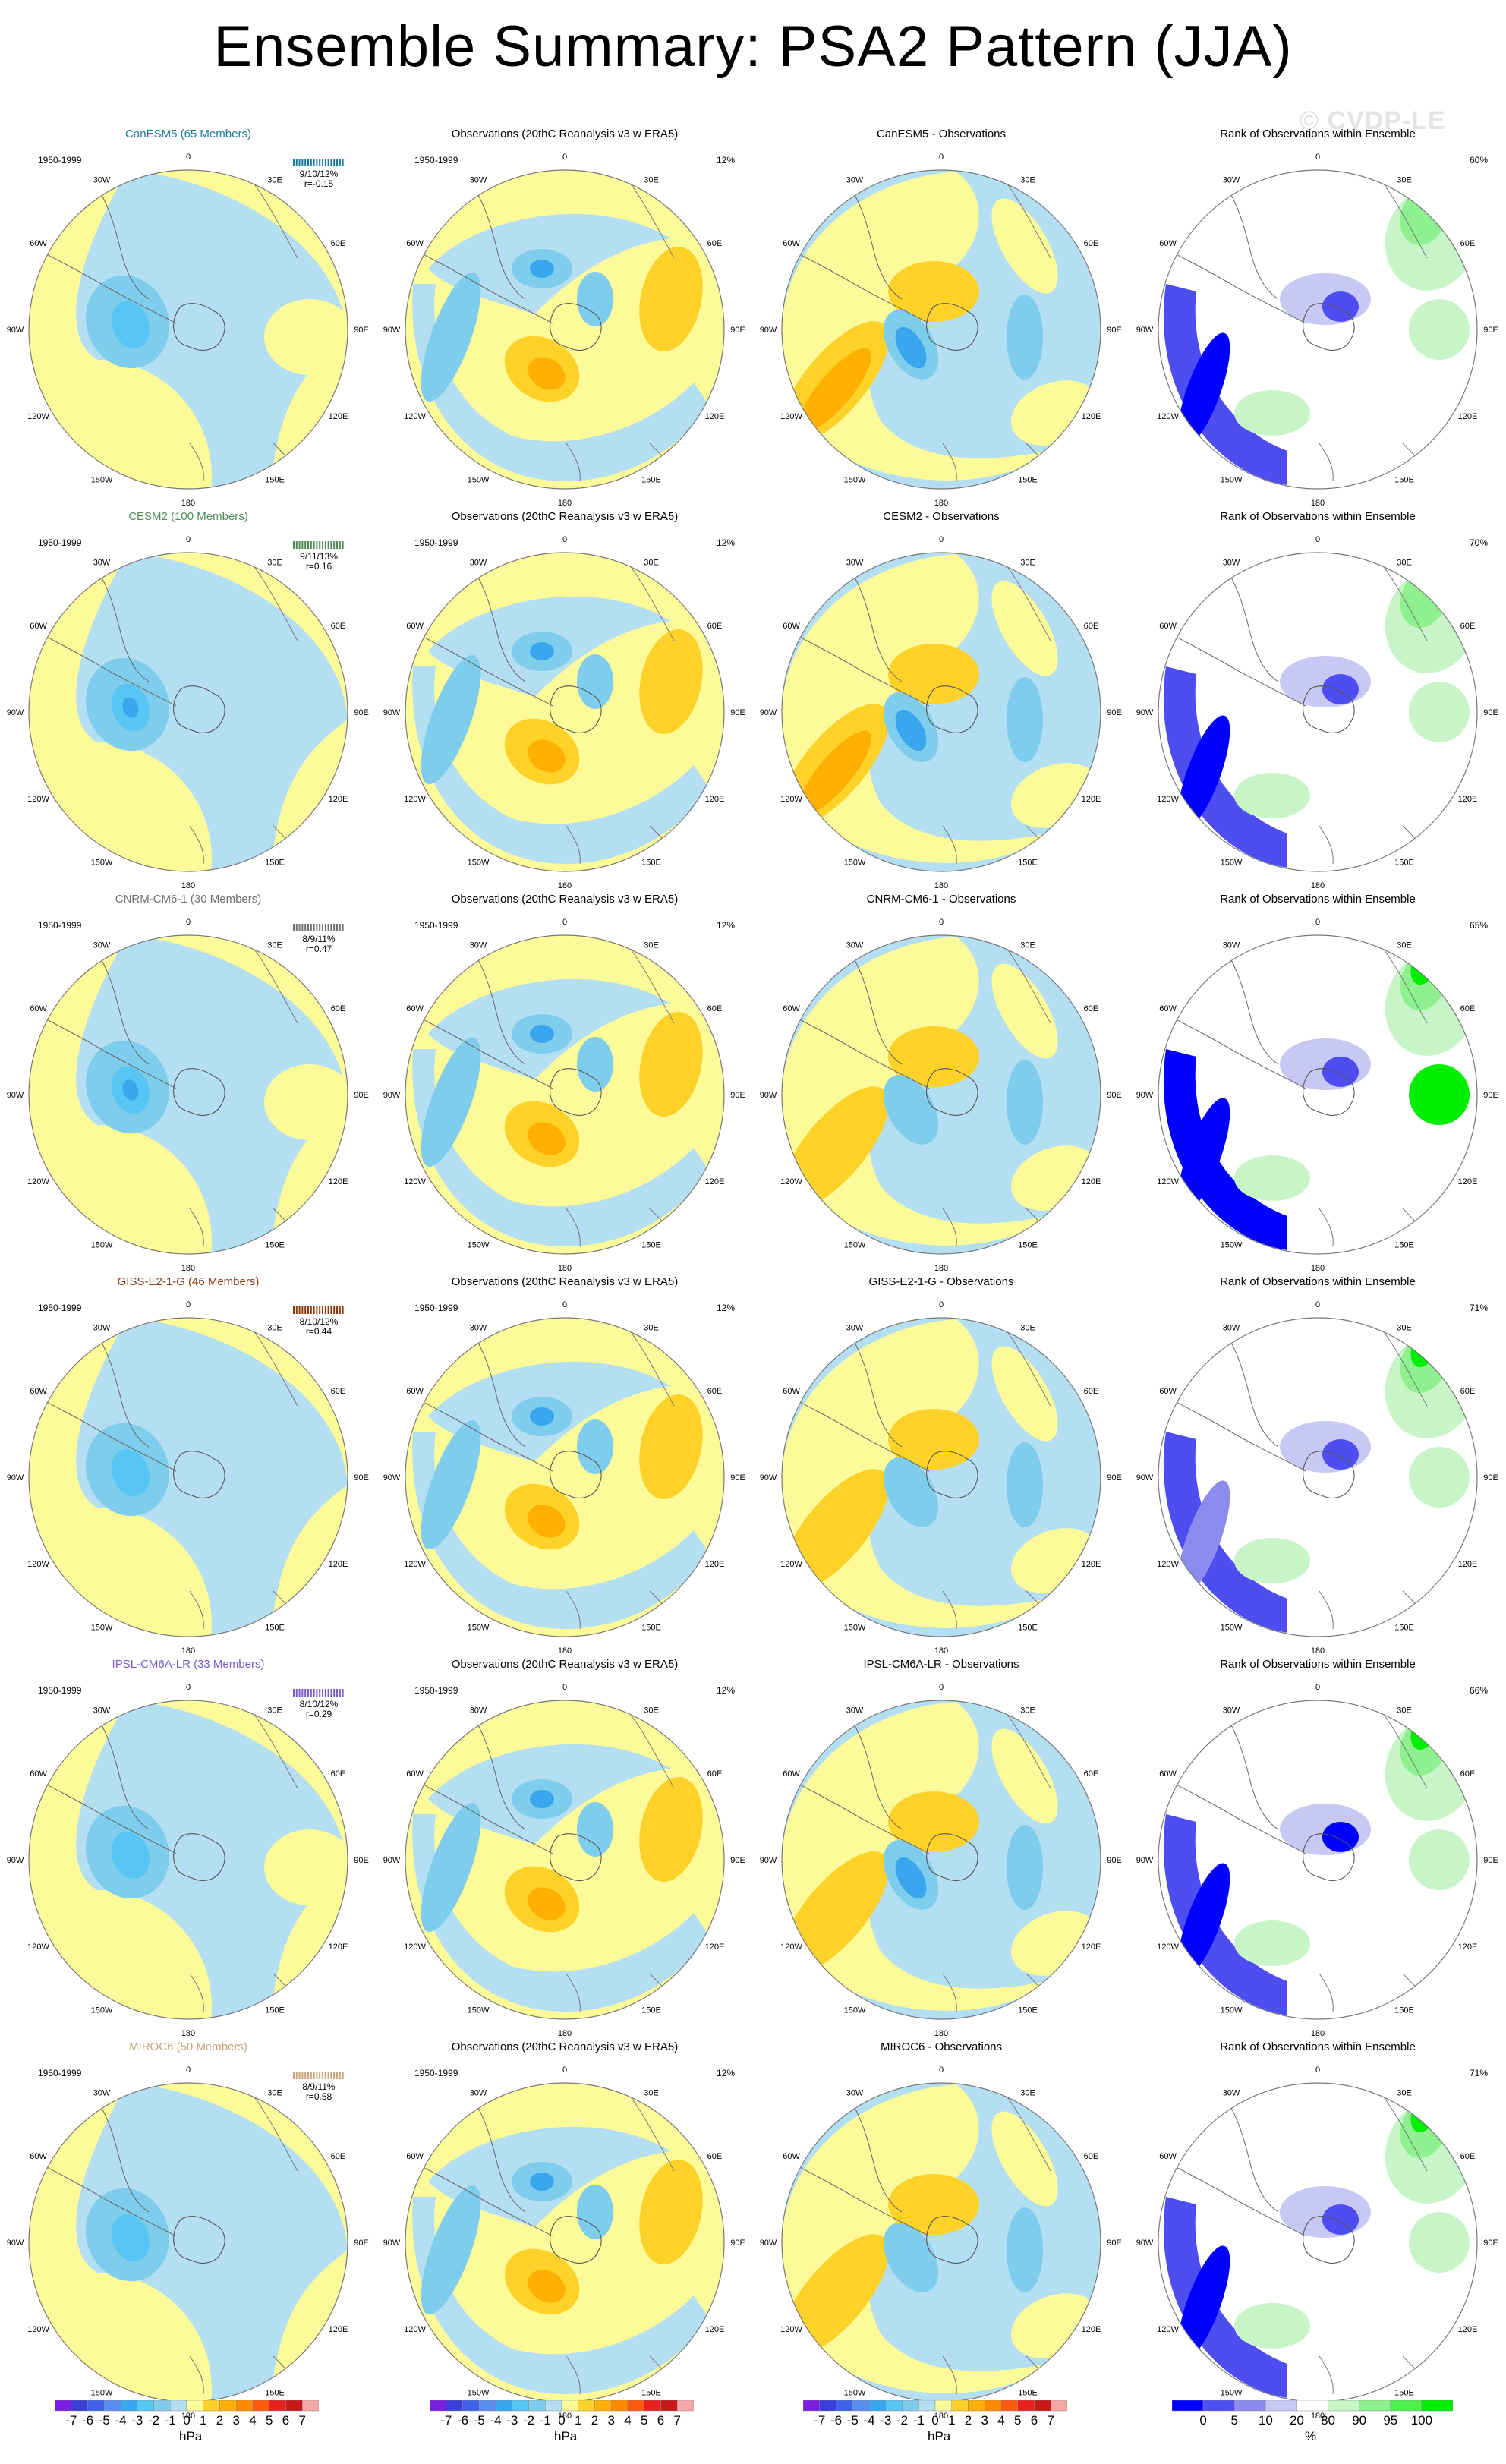 This screenshot has width=1506, height=2464. What do you see at coordinates (170, 2420) in the screenshot?
I see `colorbar-tick-label: -1` at bounding box center [170, 2420].